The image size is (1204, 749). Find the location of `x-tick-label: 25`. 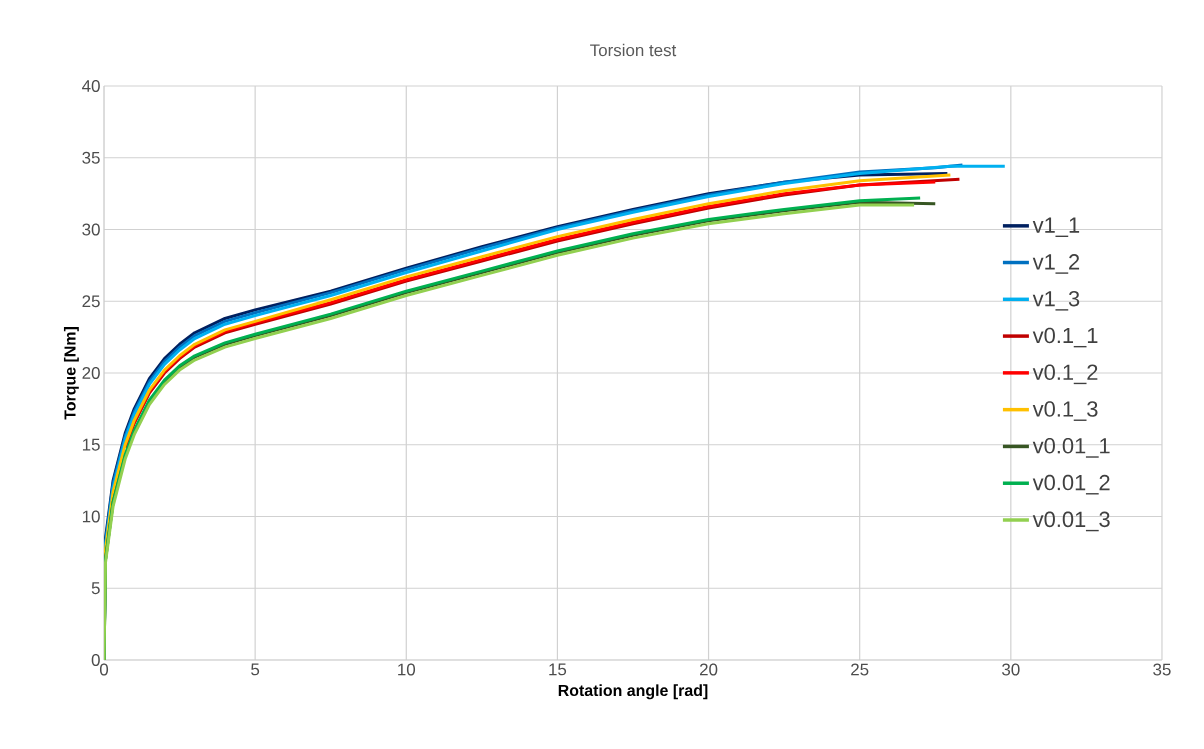

x-tick-label: 25 is located at coordinates (860, 669).